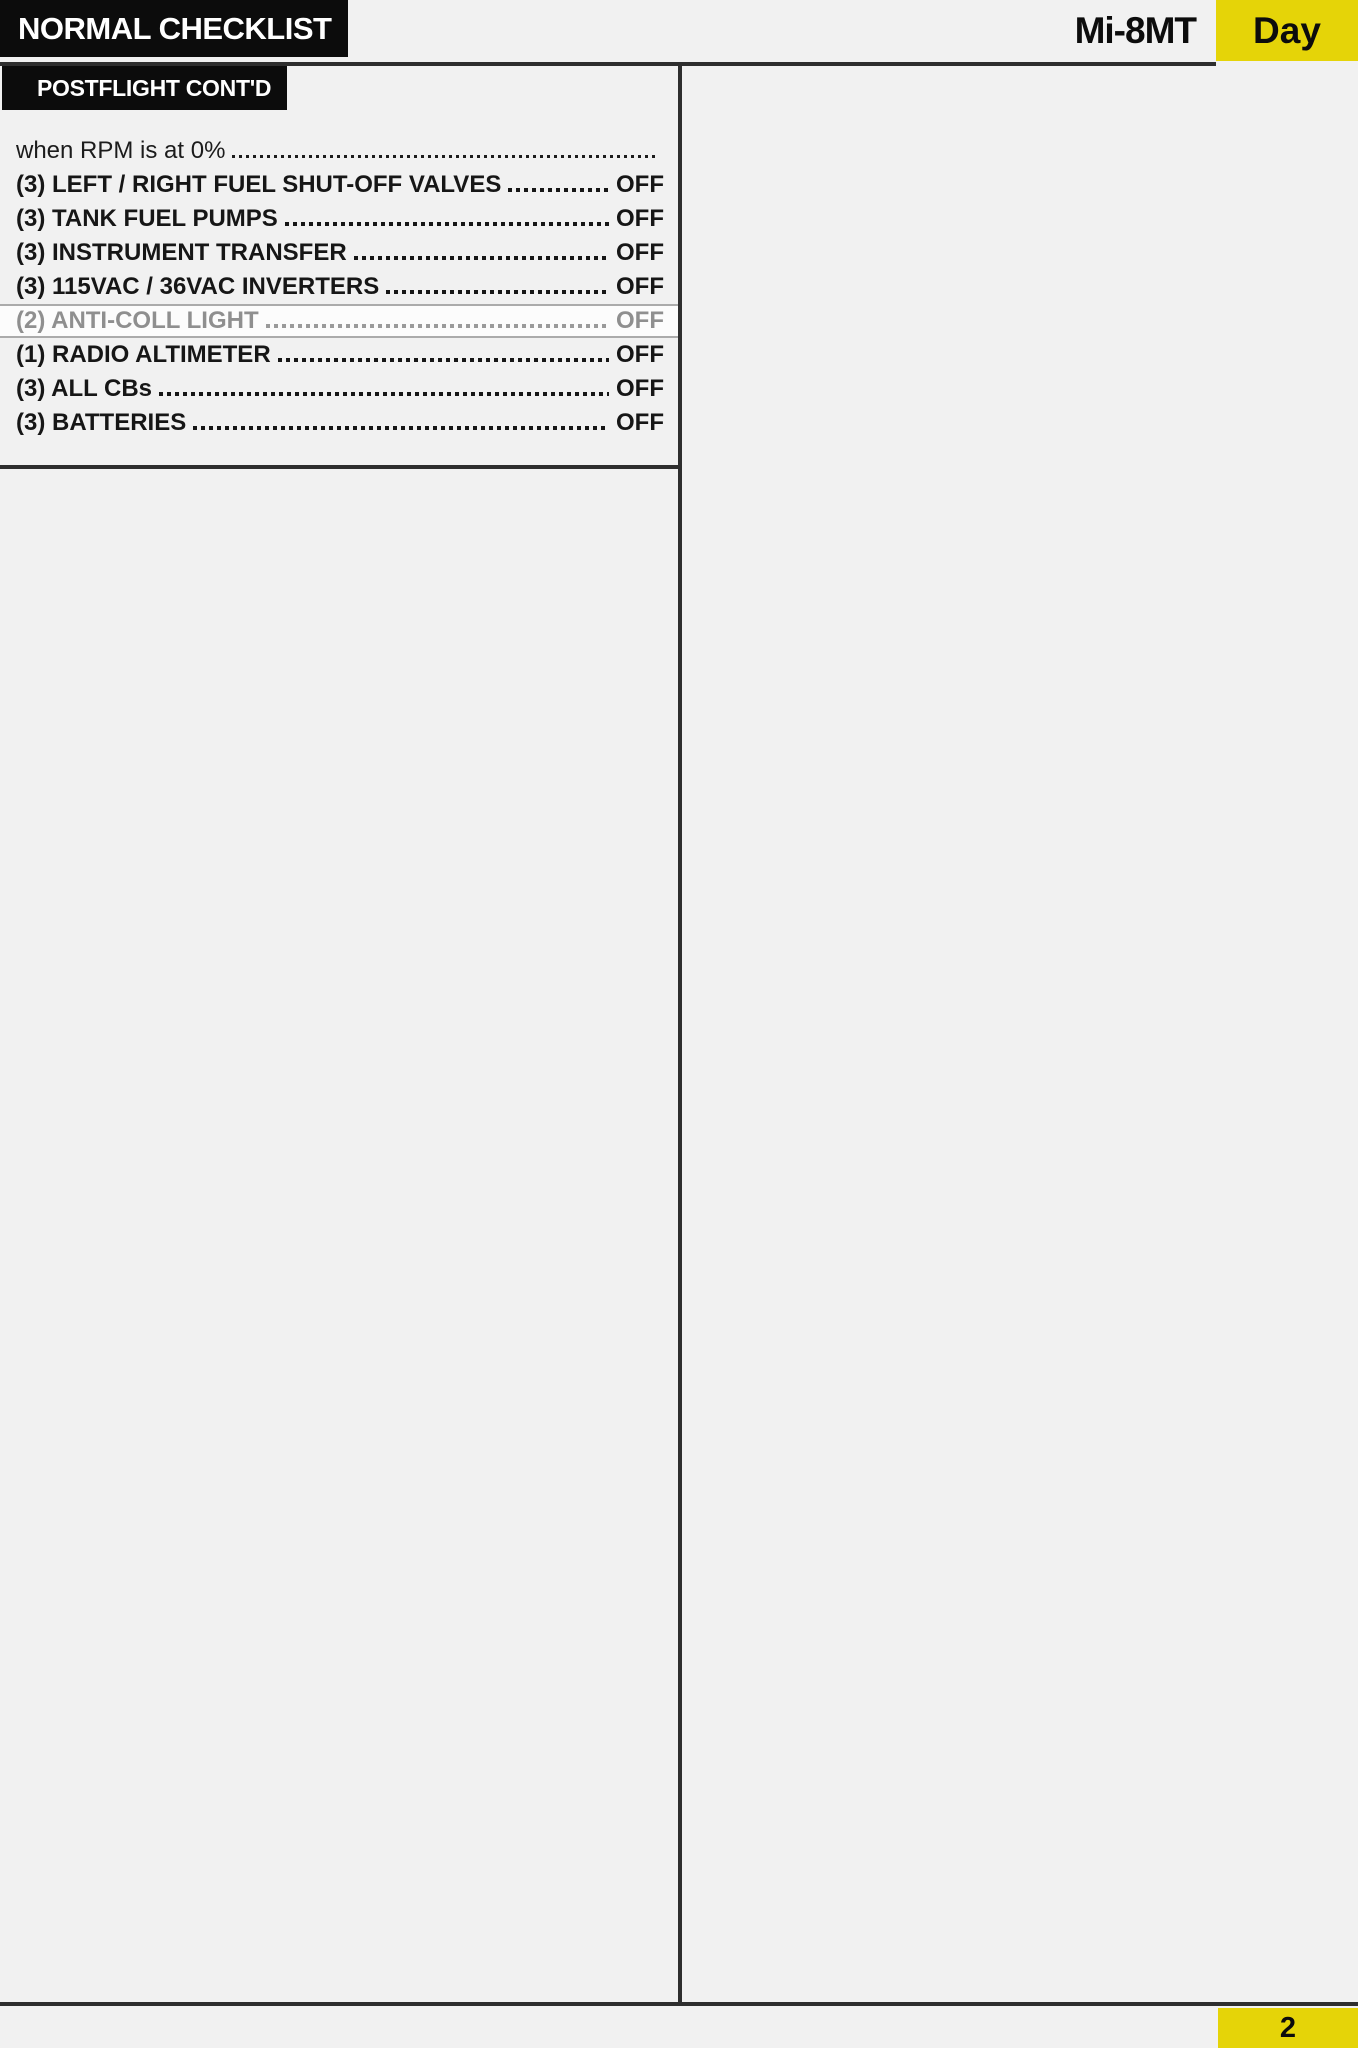 The image size is (1358, 2048). Describe the element at coordinates (198, 286) in the screenshot. I see `checklist-item-label: (3) 115VAC / 36VAC INVERTERS` at that location.